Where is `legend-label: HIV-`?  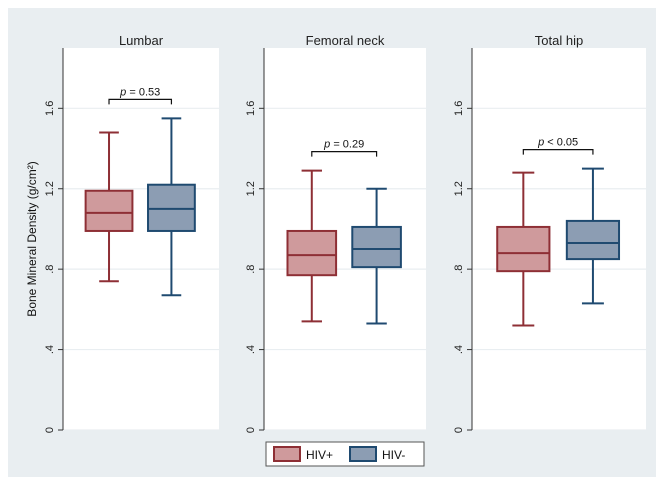 legend-label: HIV- is located at coordinates (393, 455).